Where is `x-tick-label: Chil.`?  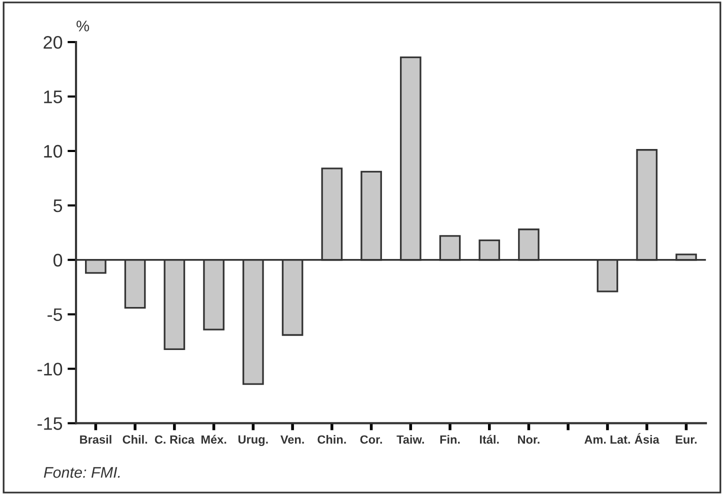 x-tick-label: Chil. is located at coordinates (135, 439).